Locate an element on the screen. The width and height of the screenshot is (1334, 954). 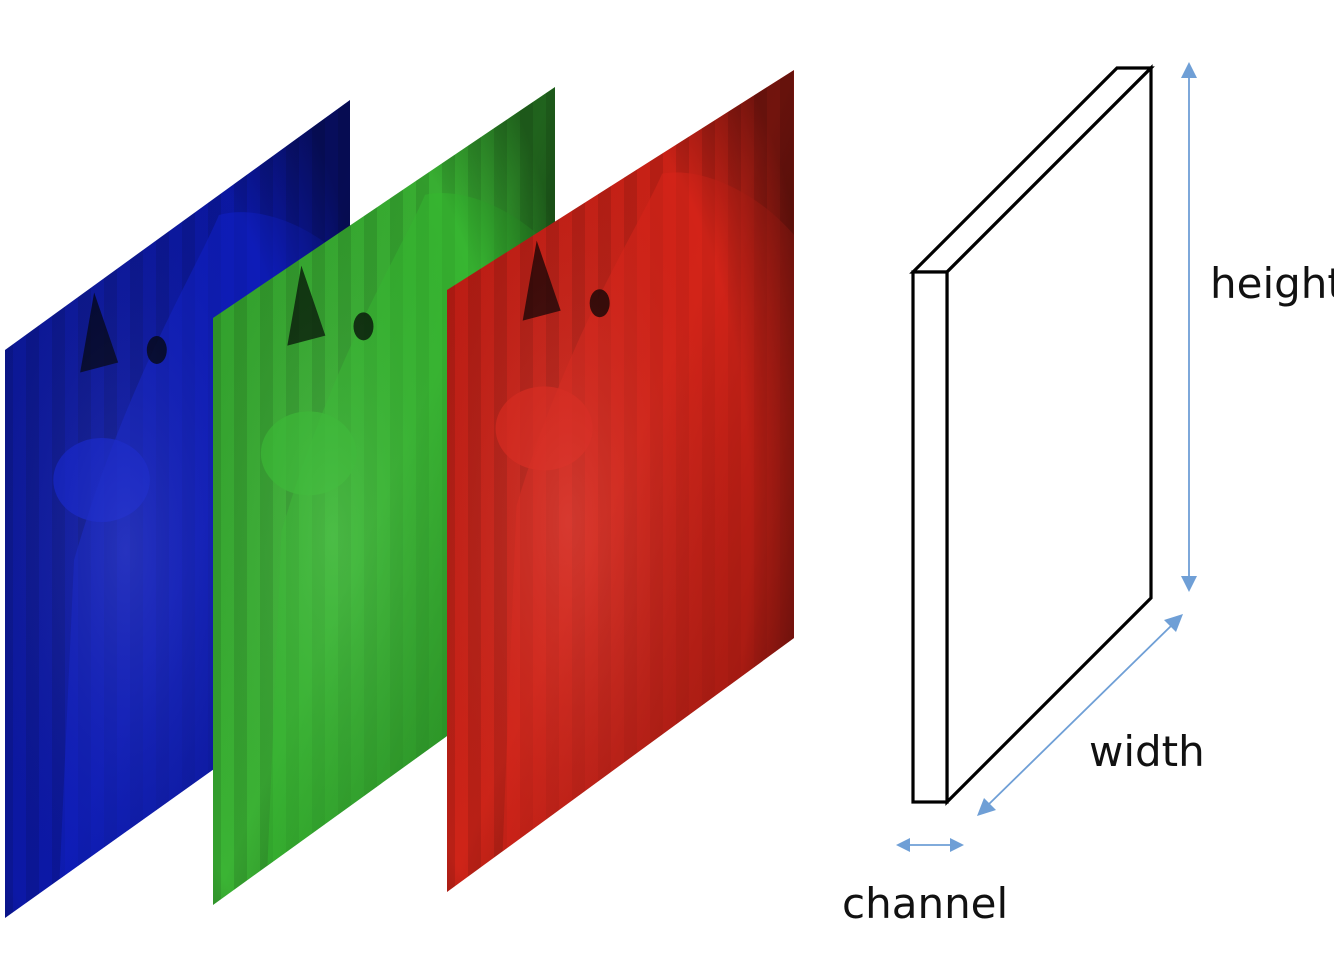
width-label: width is located at coordinates (1147, 751).